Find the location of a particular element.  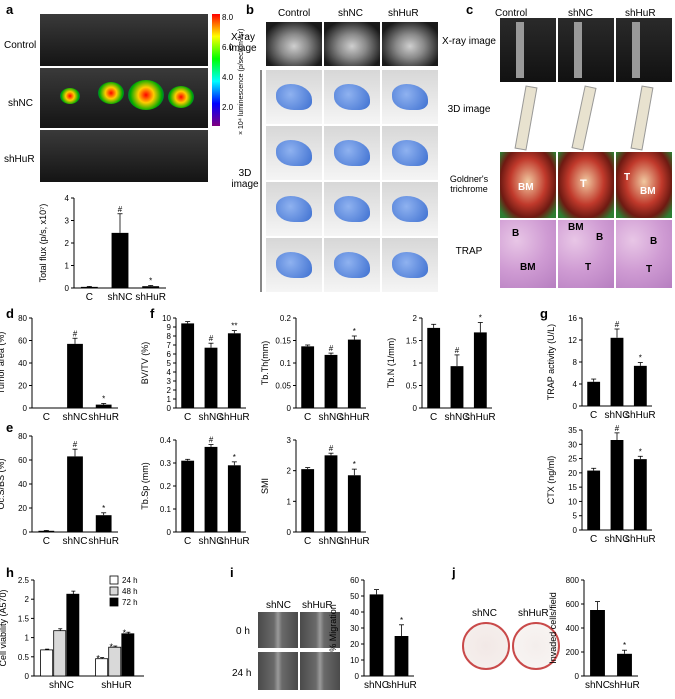

goldner-mark: T is located at coordinates (583, 184).